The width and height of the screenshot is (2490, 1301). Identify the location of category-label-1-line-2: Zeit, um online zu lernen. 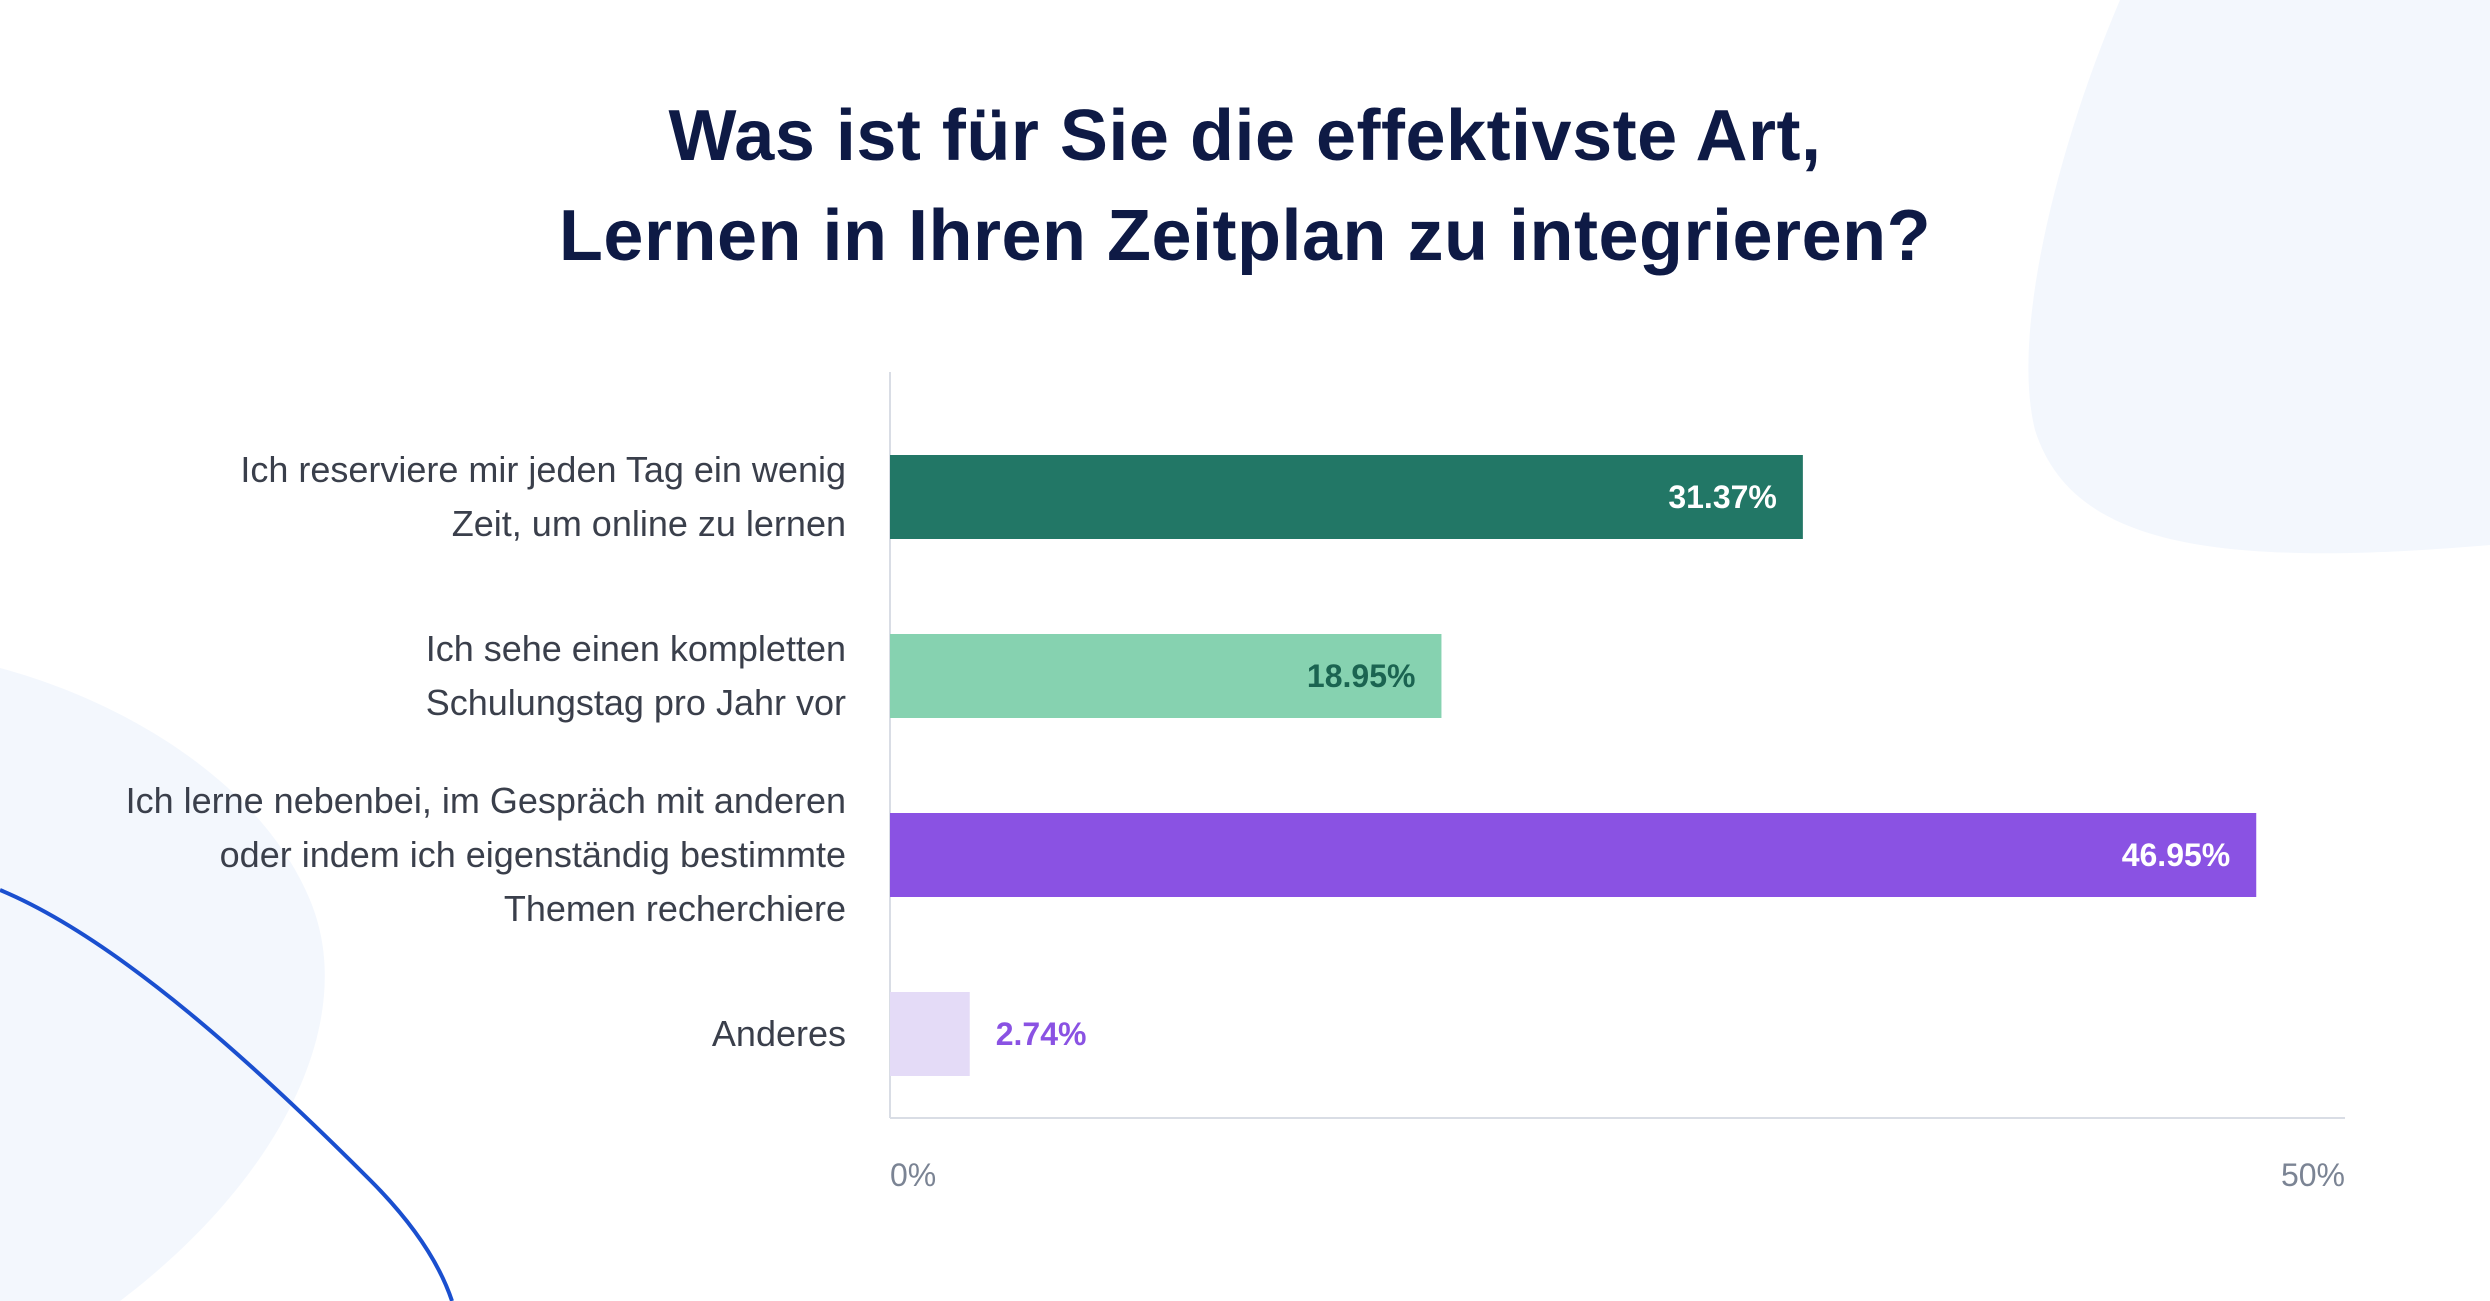
(649, 523).